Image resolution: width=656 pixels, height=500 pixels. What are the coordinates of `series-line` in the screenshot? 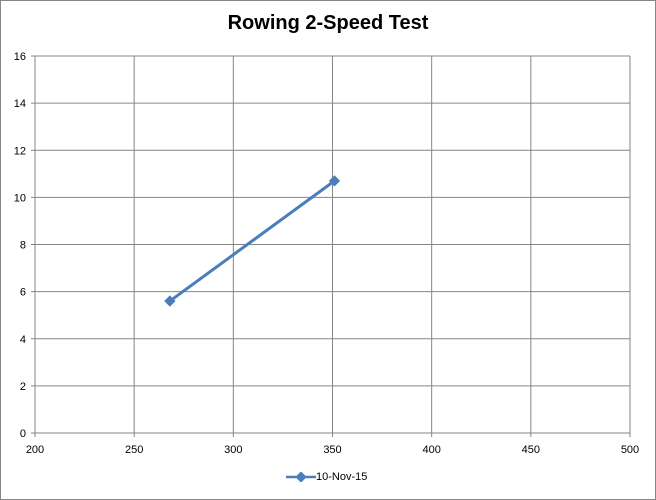 It's located at (252, 241).